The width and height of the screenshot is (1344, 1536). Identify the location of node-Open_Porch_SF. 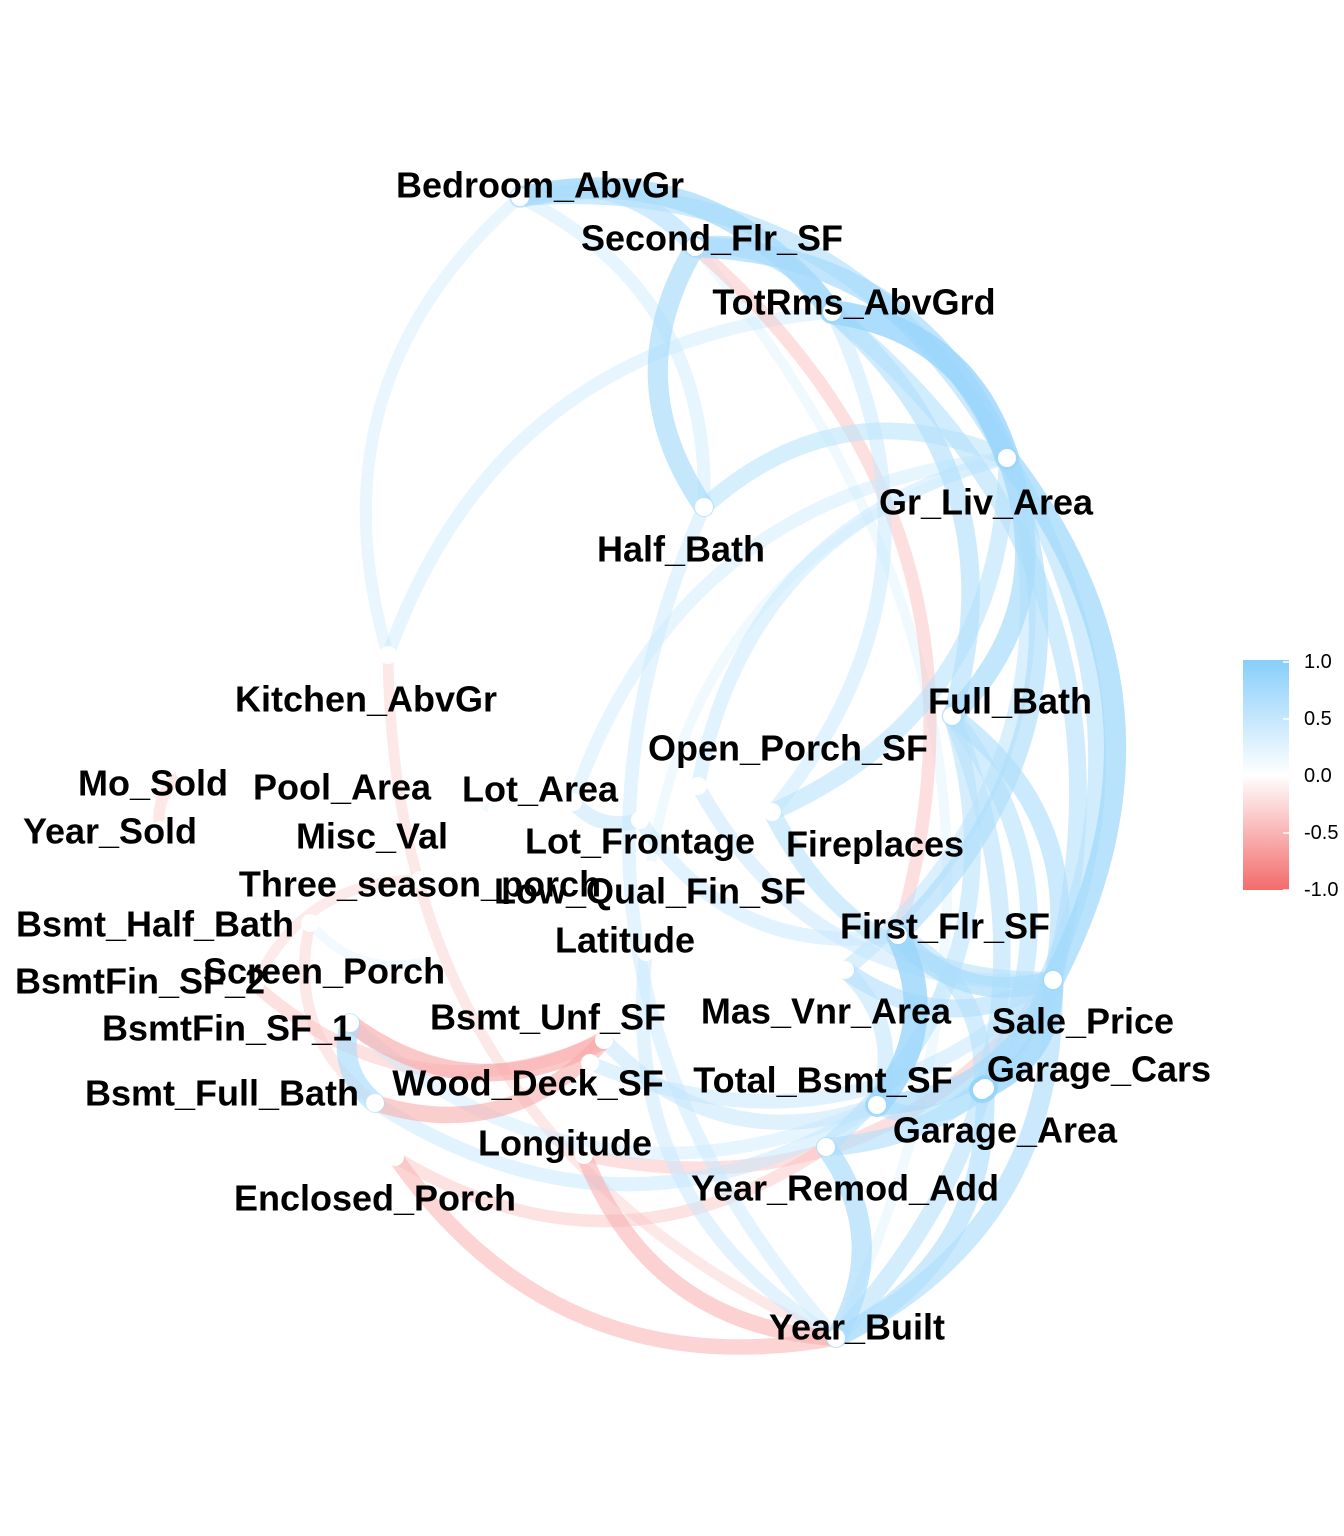
(698, 786).